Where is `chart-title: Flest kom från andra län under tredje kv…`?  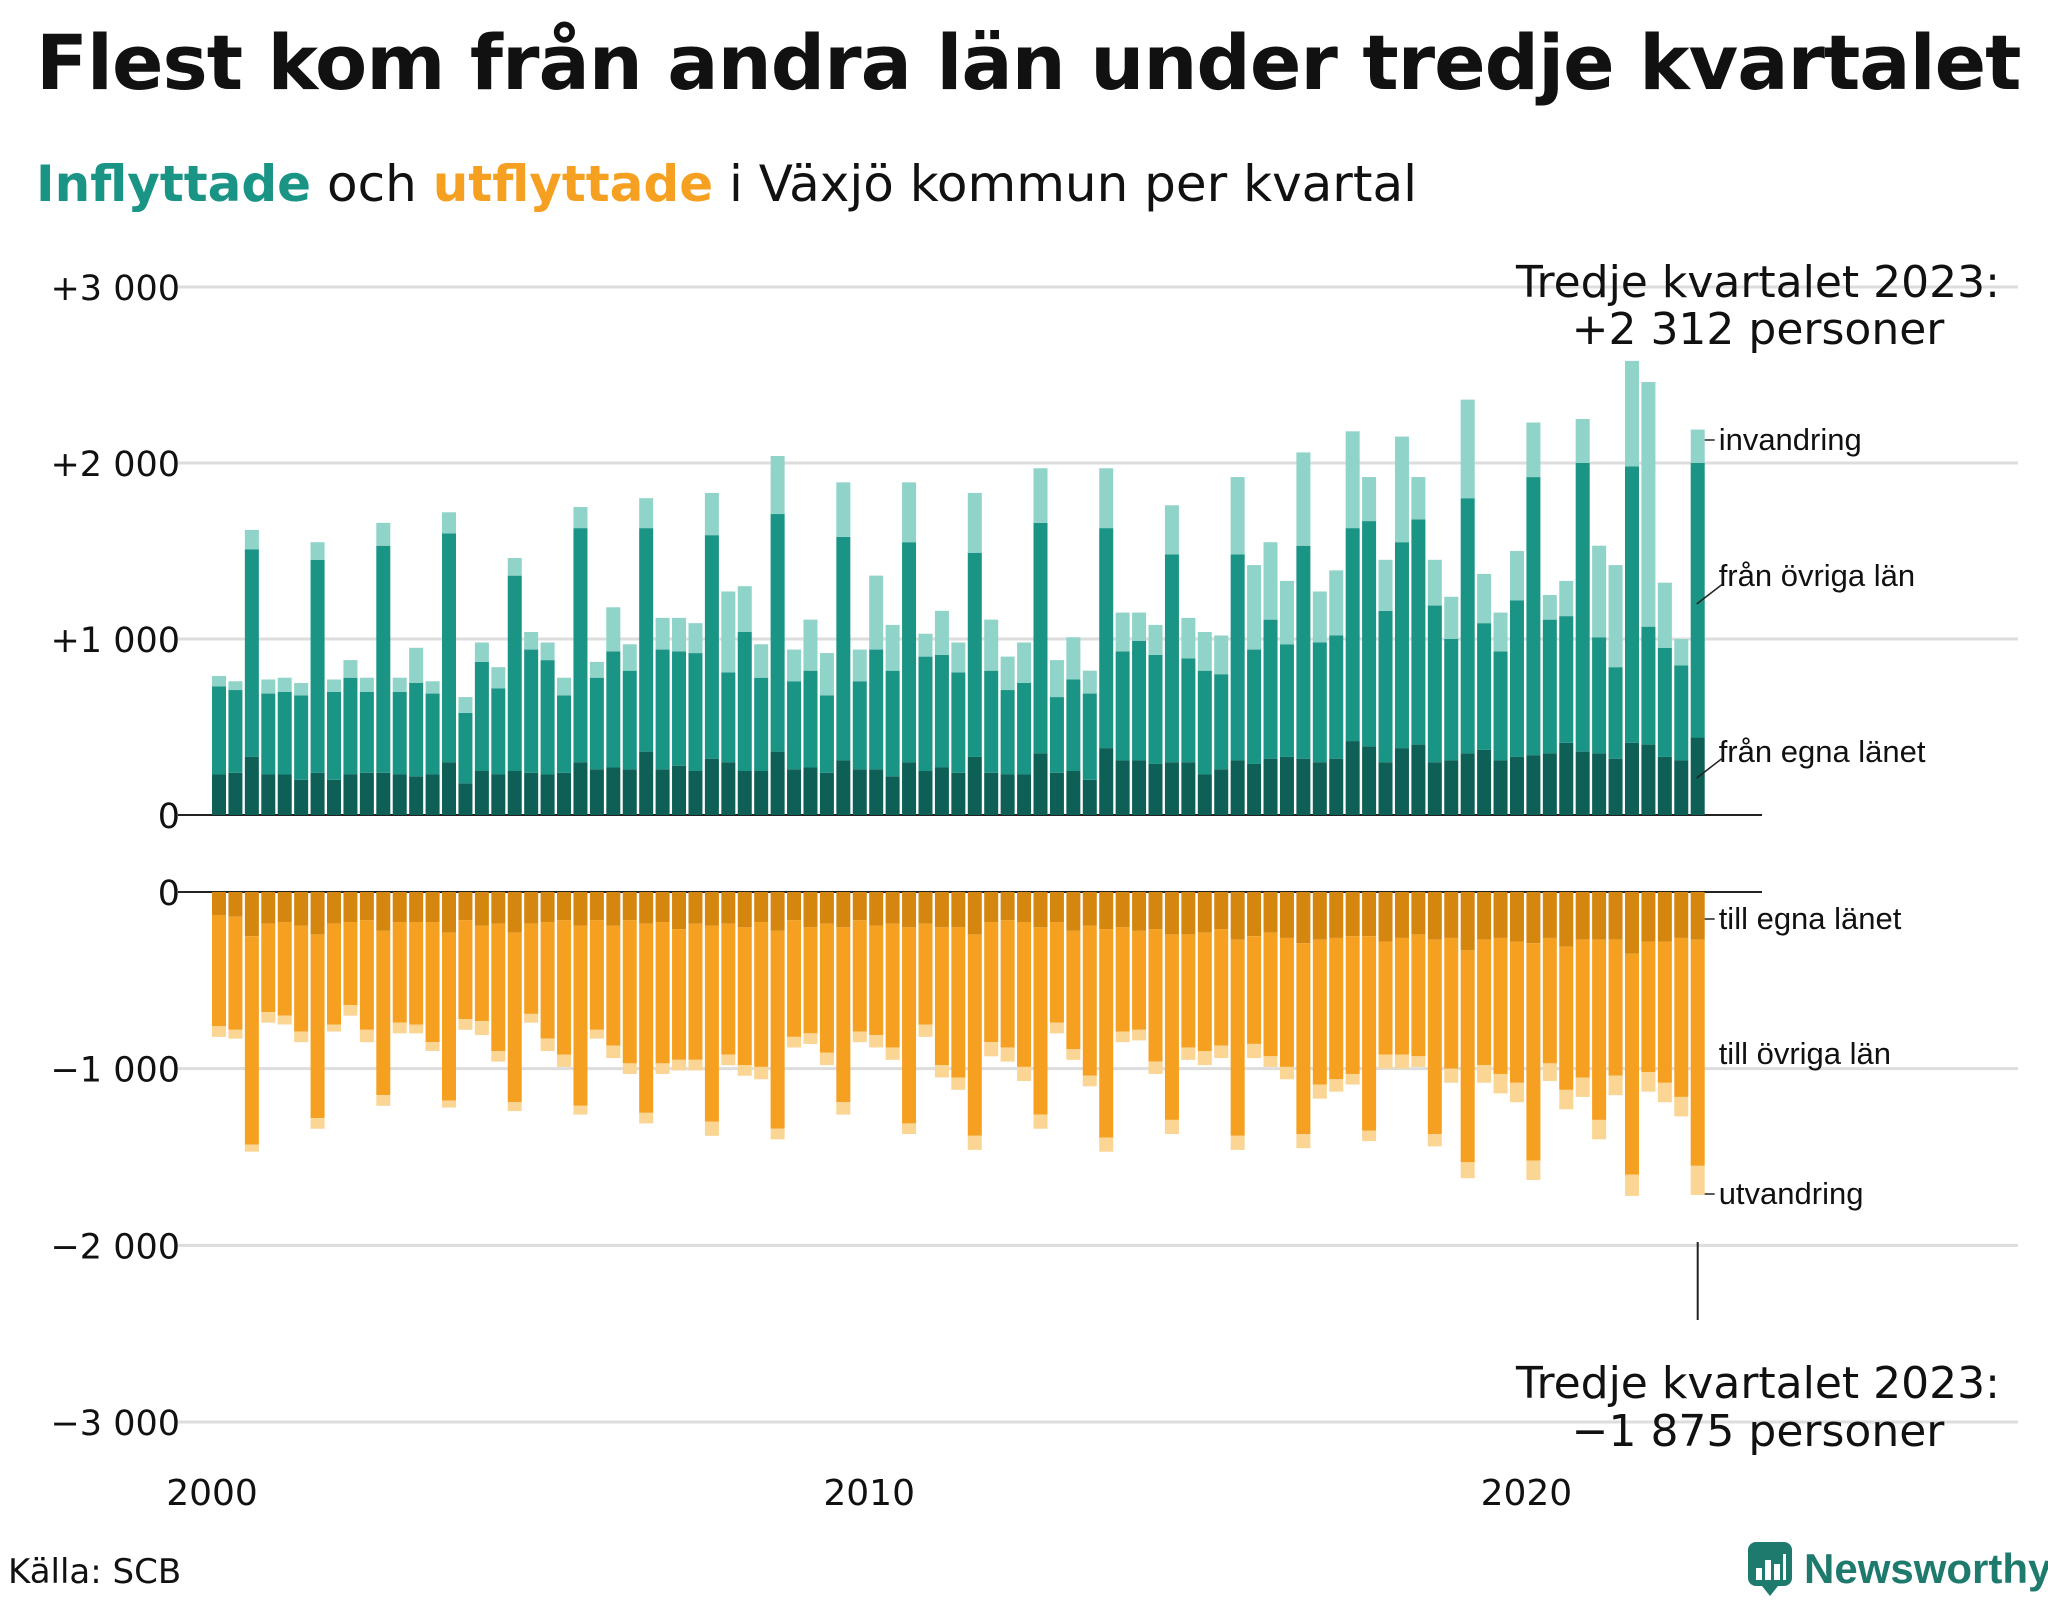 chart-title: Flest kom från andra län under tredje kv… is located at coordinates (1029, 62).